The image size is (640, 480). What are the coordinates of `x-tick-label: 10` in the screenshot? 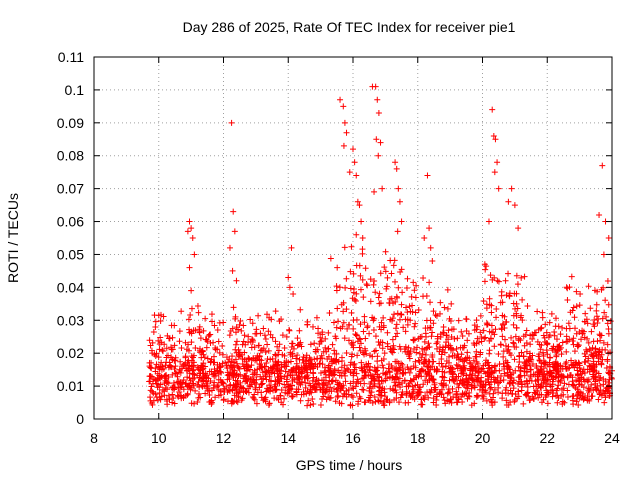 It's located at (159, 438).